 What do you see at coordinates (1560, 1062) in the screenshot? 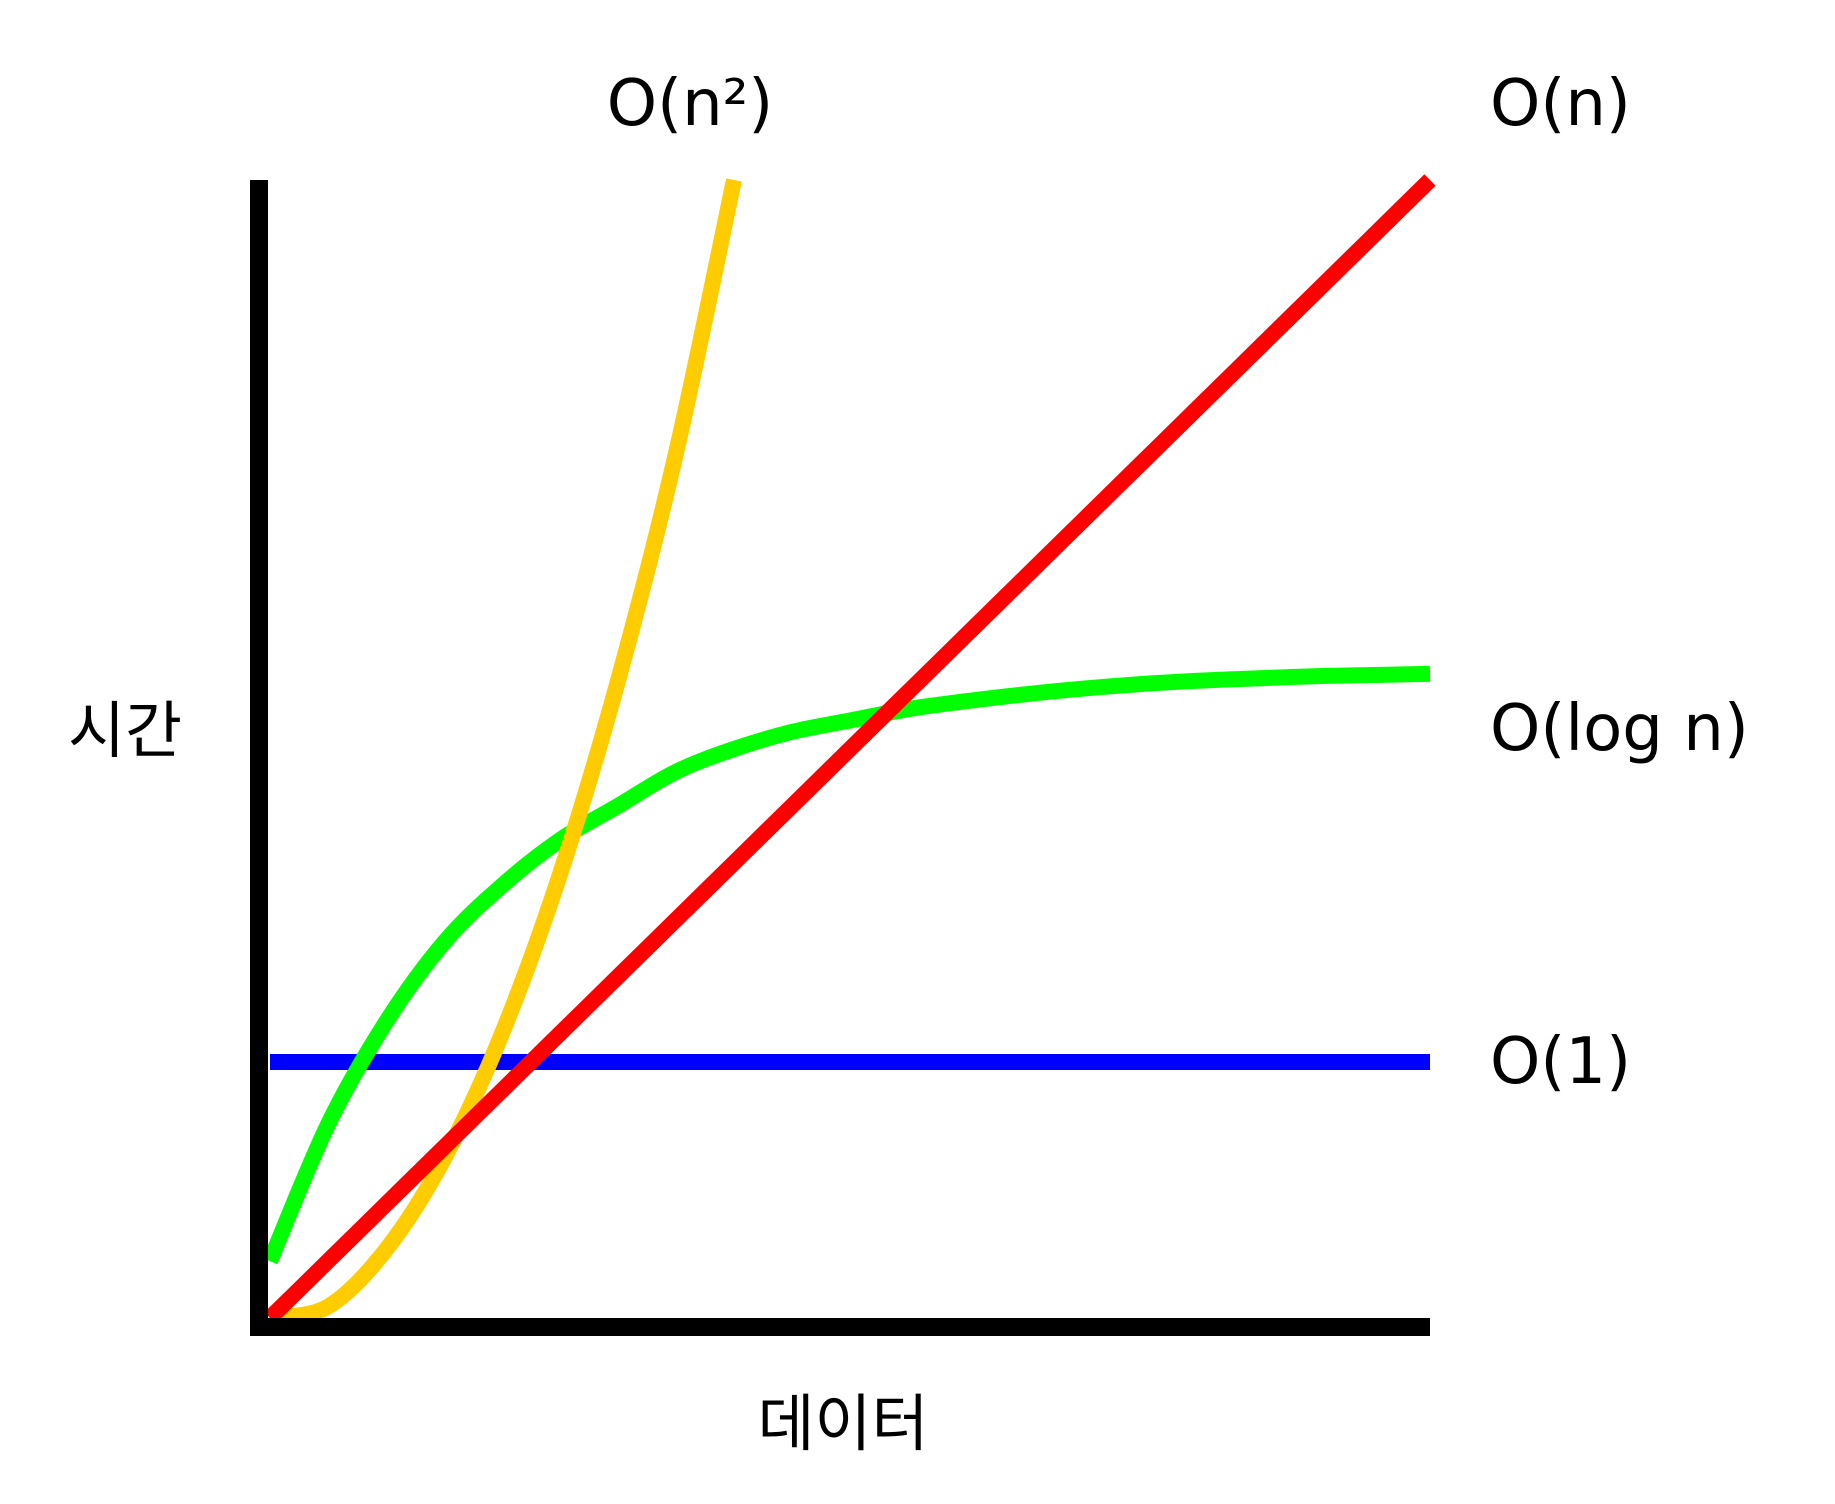
I see `series-label-o-1: O(1)` at bounding box center [1560, 1062].